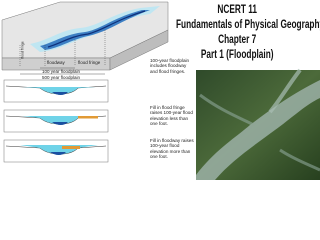 The height and width of the screenshot is (240, 320). What do you see at coordinates (248, 25) in the screenshot?
I see `title-line: Fundamentals of Physical Geography` at bounding box center [248, 25].